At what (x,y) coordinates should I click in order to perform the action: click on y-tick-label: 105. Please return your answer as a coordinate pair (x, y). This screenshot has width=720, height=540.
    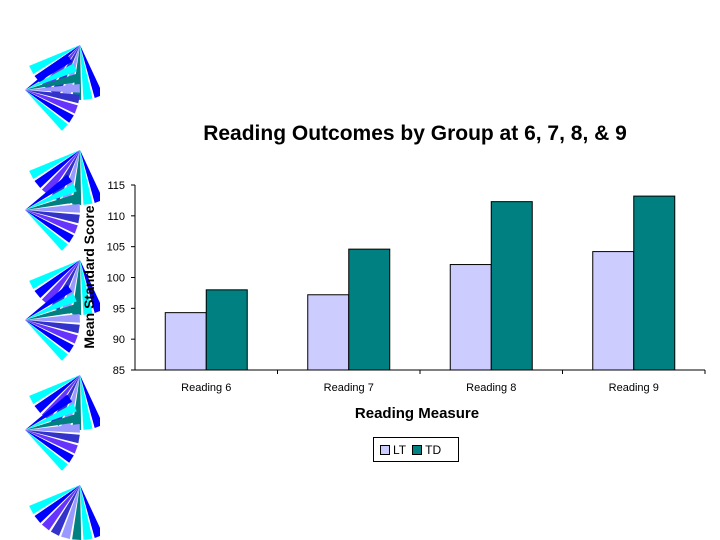
    Looking at the image, I should click on (116, 248).